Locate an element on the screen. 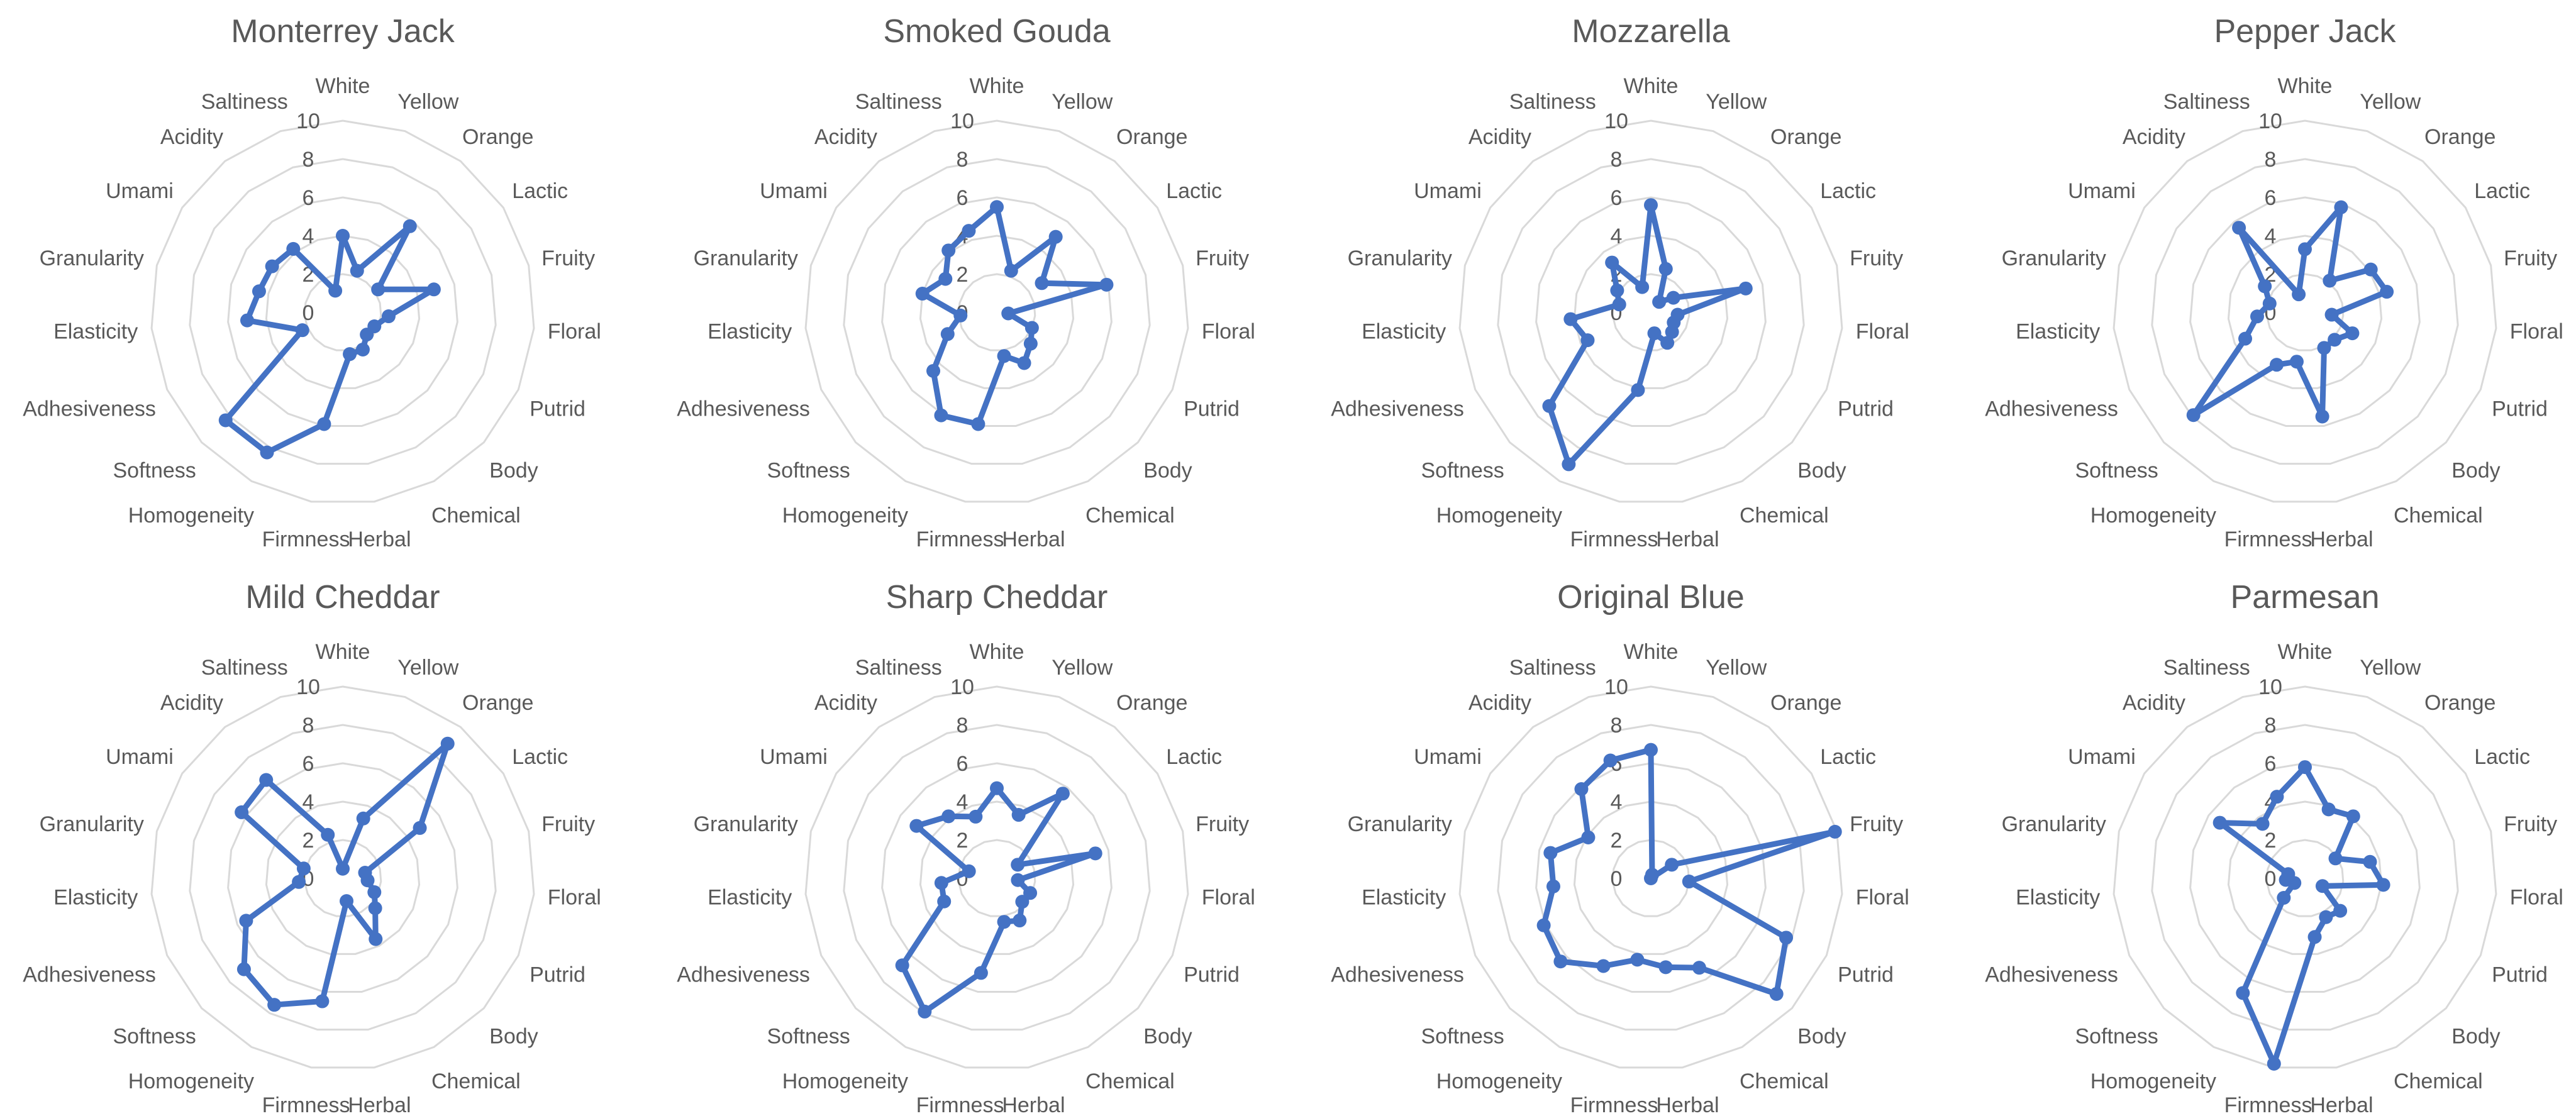  category-label-adhesiveness: Adhesiveness is located at coordinates (1397, 409).